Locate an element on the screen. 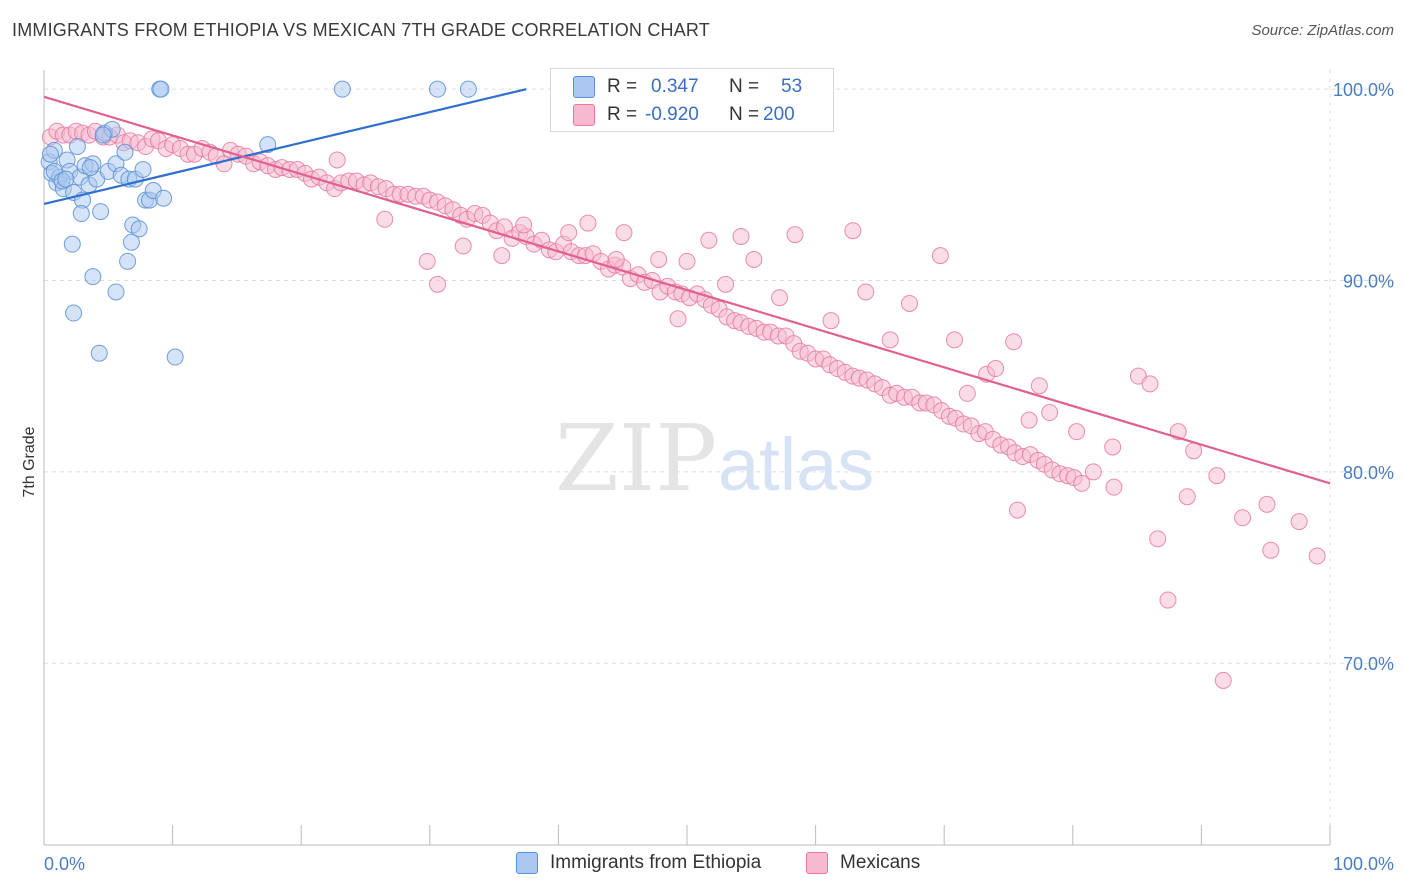 The width and height of the screenshot is (1406, 892). stats-row-mexicans: R = -0.920 N = 200 is located at coordinates (692, 115).